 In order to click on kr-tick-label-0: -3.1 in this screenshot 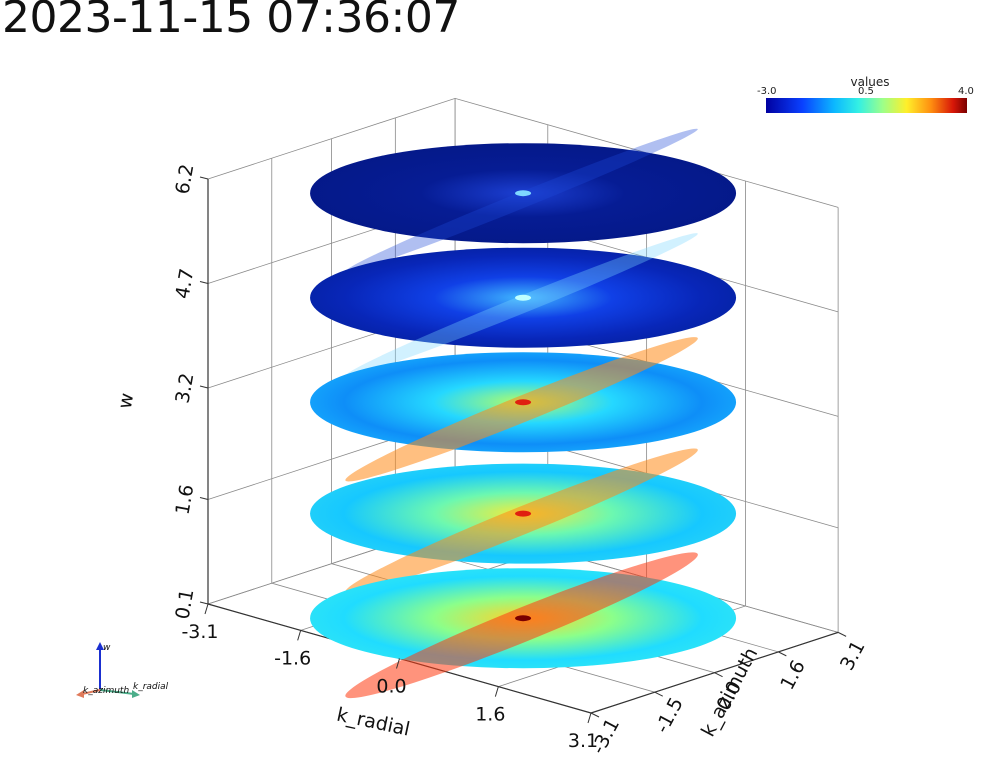, I will do `click(199, 632)`.